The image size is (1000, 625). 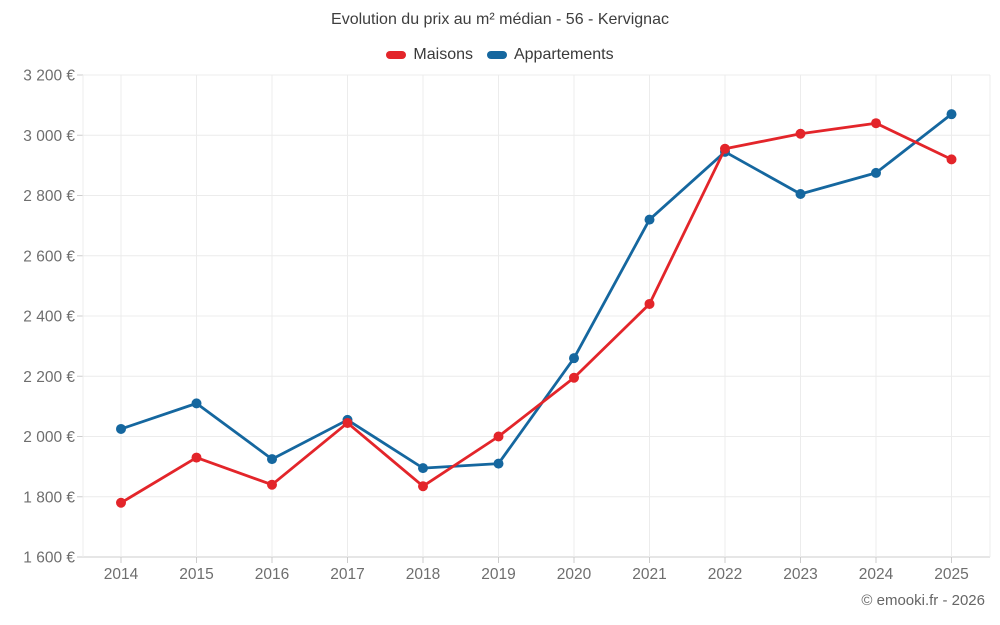 What do you see at coordinates (951, 574) in the screenshot?
I see `x-axis-label: 2025` at bounding box center [951, 574].